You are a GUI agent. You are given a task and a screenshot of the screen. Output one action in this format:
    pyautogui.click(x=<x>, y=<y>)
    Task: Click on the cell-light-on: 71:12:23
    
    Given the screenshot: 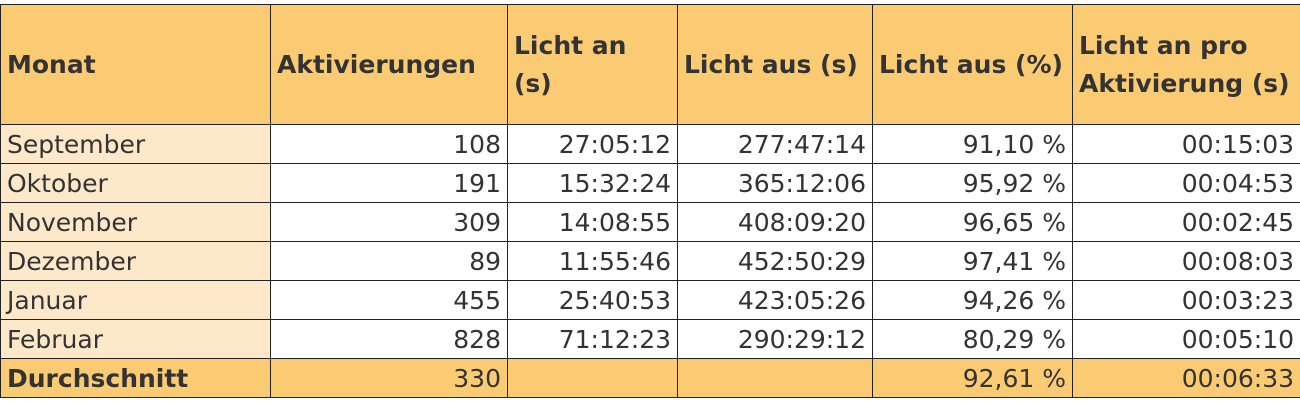 What is the action you would take?
    pyautogui.click(x=592, y=339)
    